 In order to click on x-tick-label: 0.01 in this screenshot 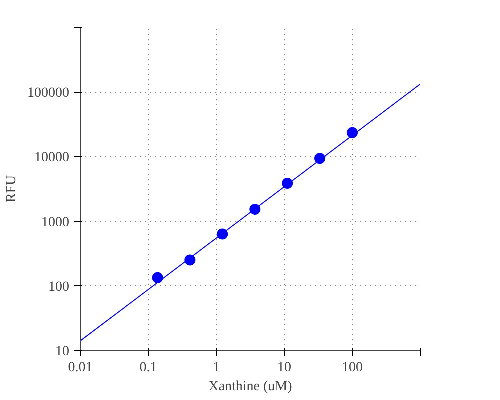, I will do `click(80, 368)`.